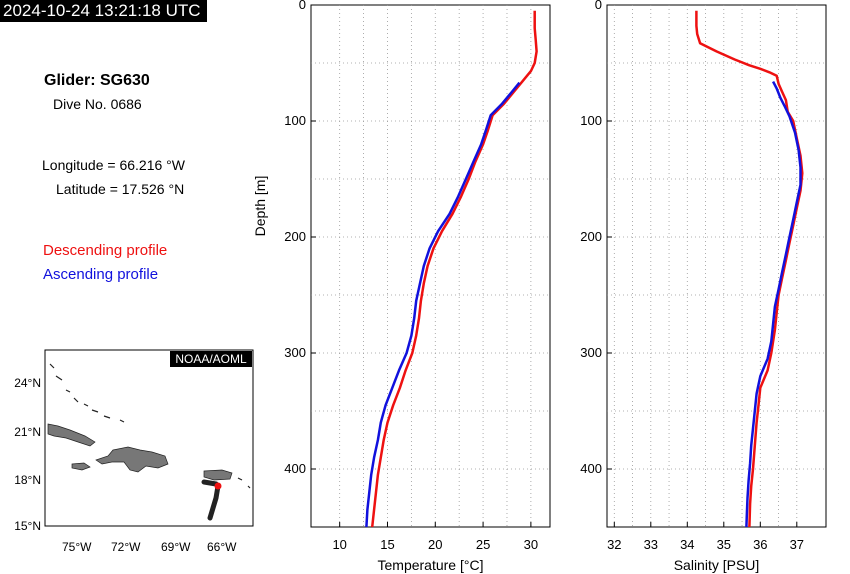 The height and width of the screenshot is (574, 850). What do you see at coordinates (717, 565) in the screenshot?
I see `salinity-x-axis-label: Salinity [PSU]` at bounding box center [717, 565].